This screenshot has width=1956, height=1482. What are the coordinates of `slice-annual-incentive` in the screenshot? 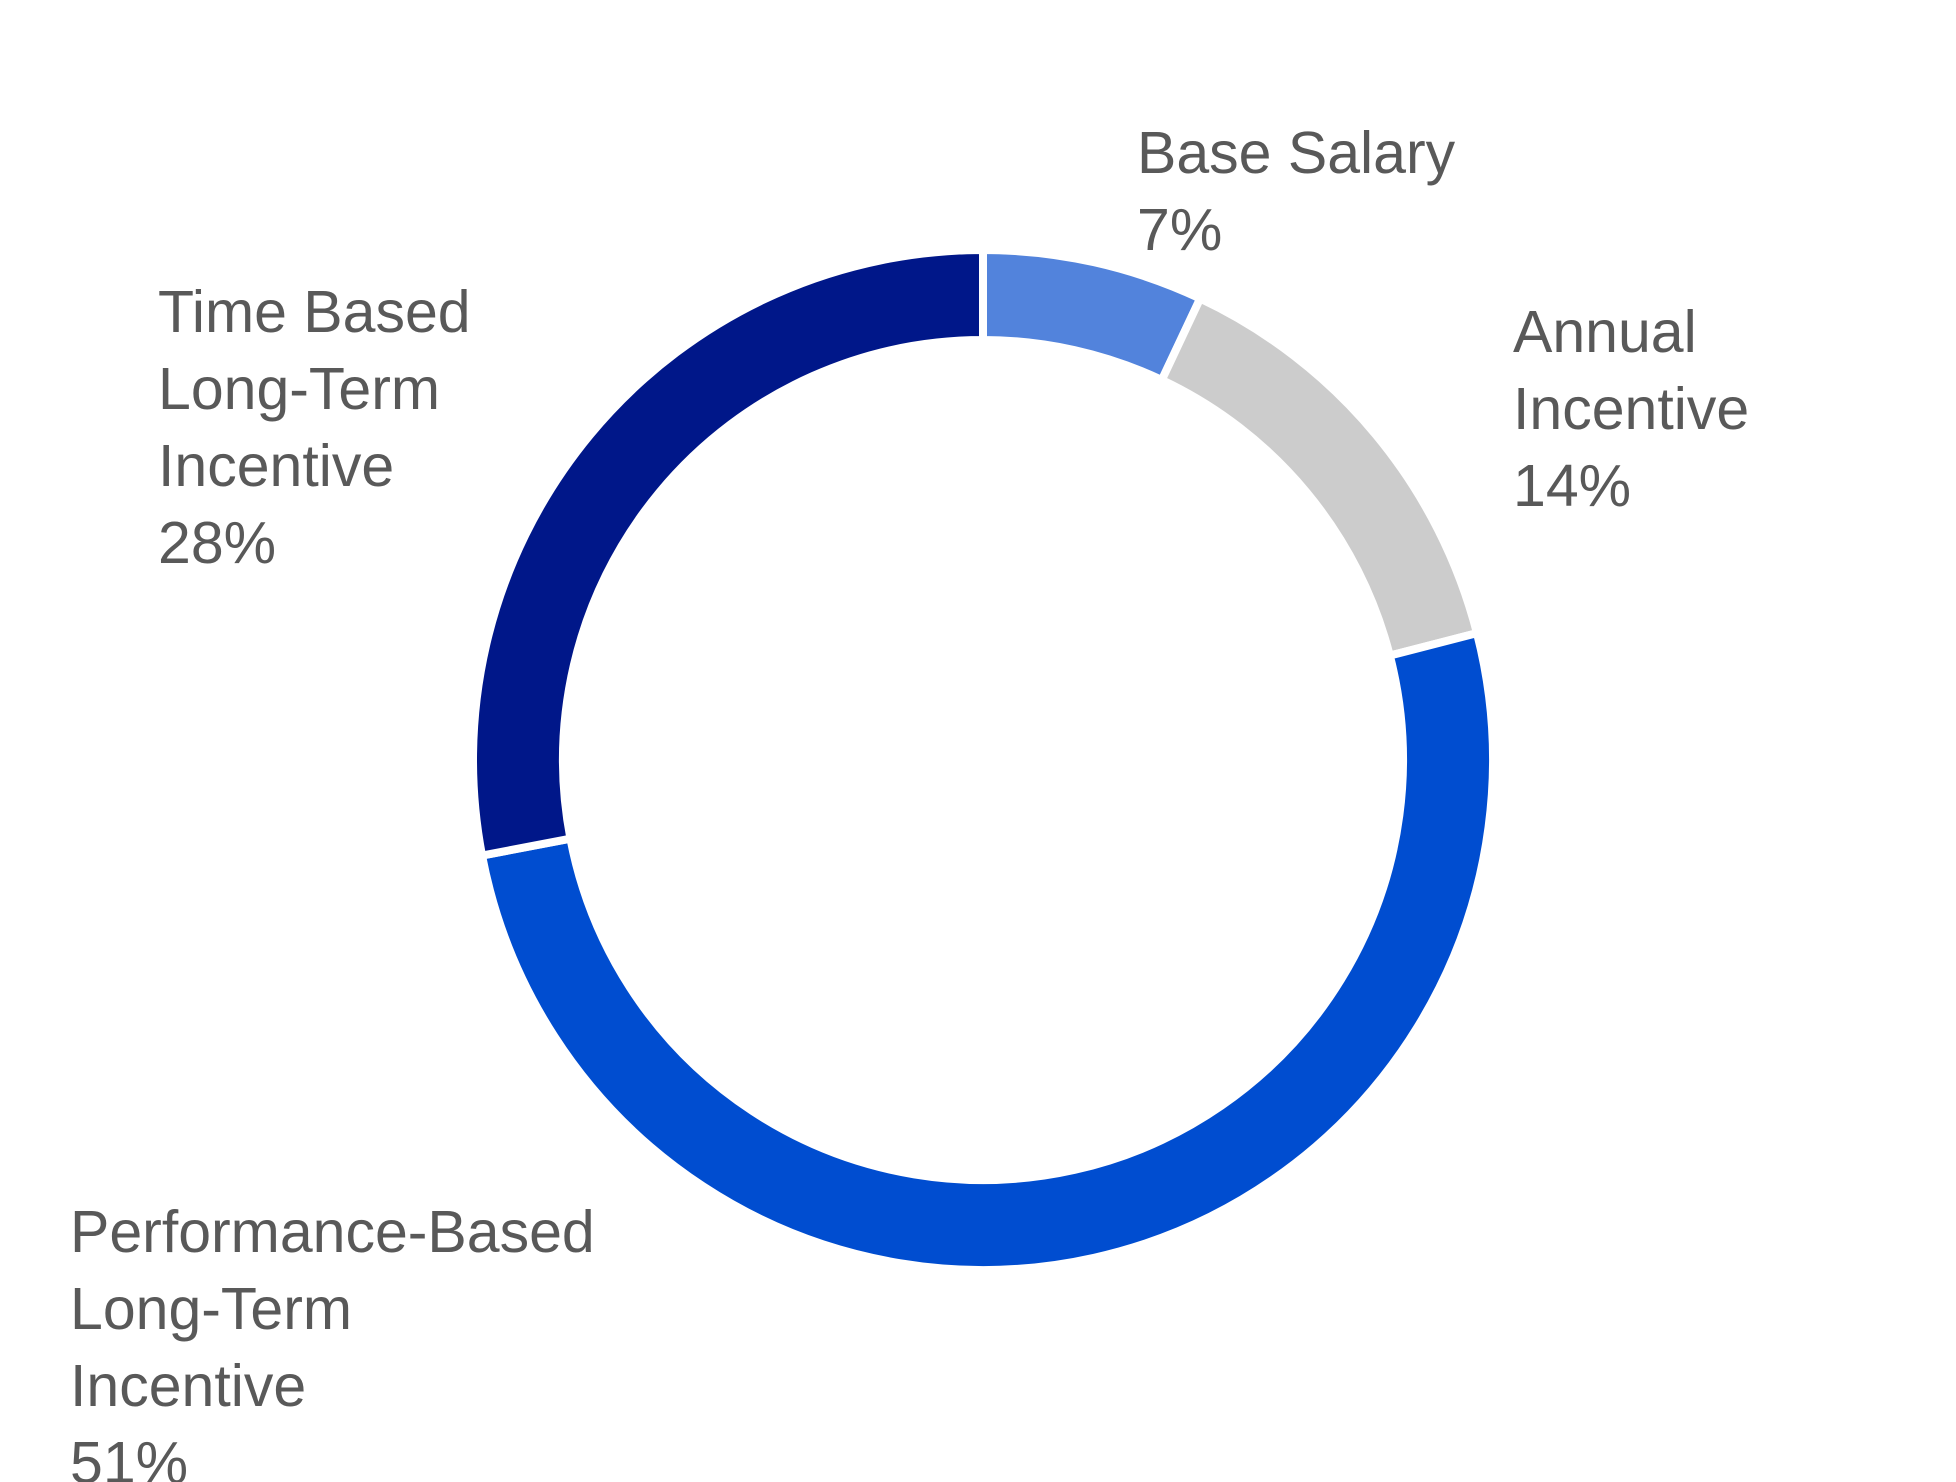 It's located at (1319, 477).